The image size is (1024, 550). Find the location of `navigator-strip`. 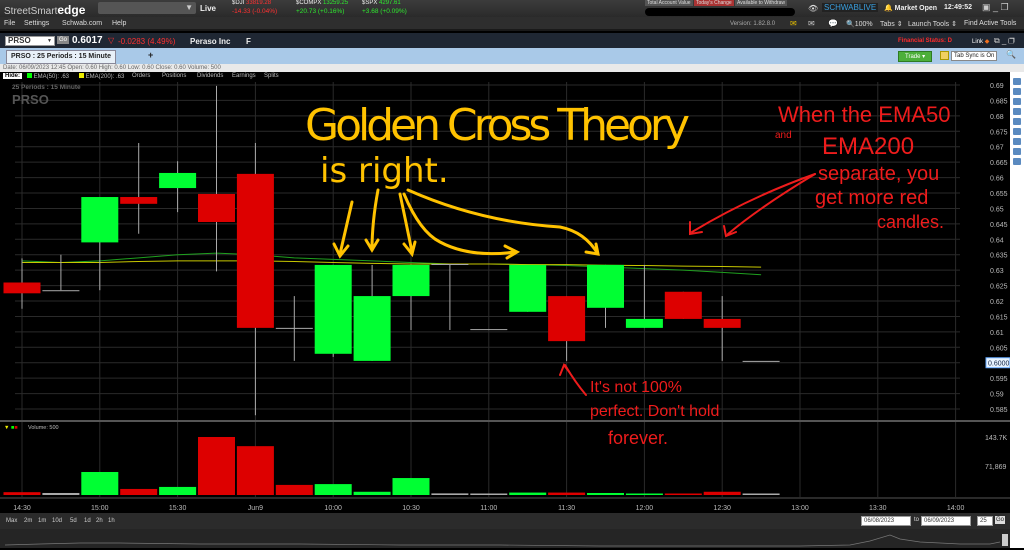

navigator-strip is located at coordinates (505, 538).